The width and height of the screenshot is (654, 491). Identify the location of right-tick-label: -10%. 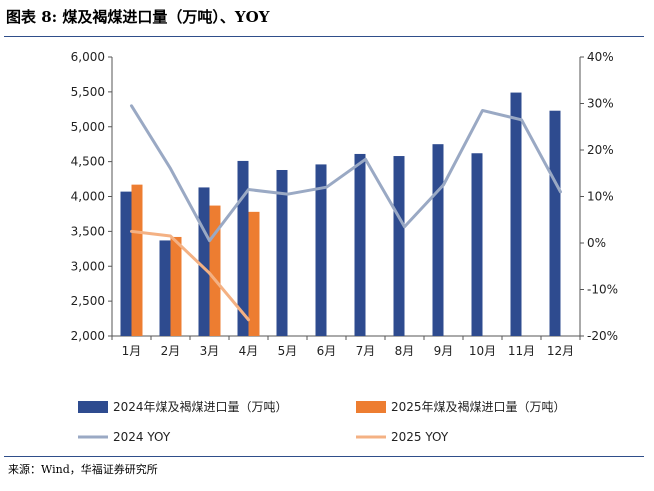
(602, 290).